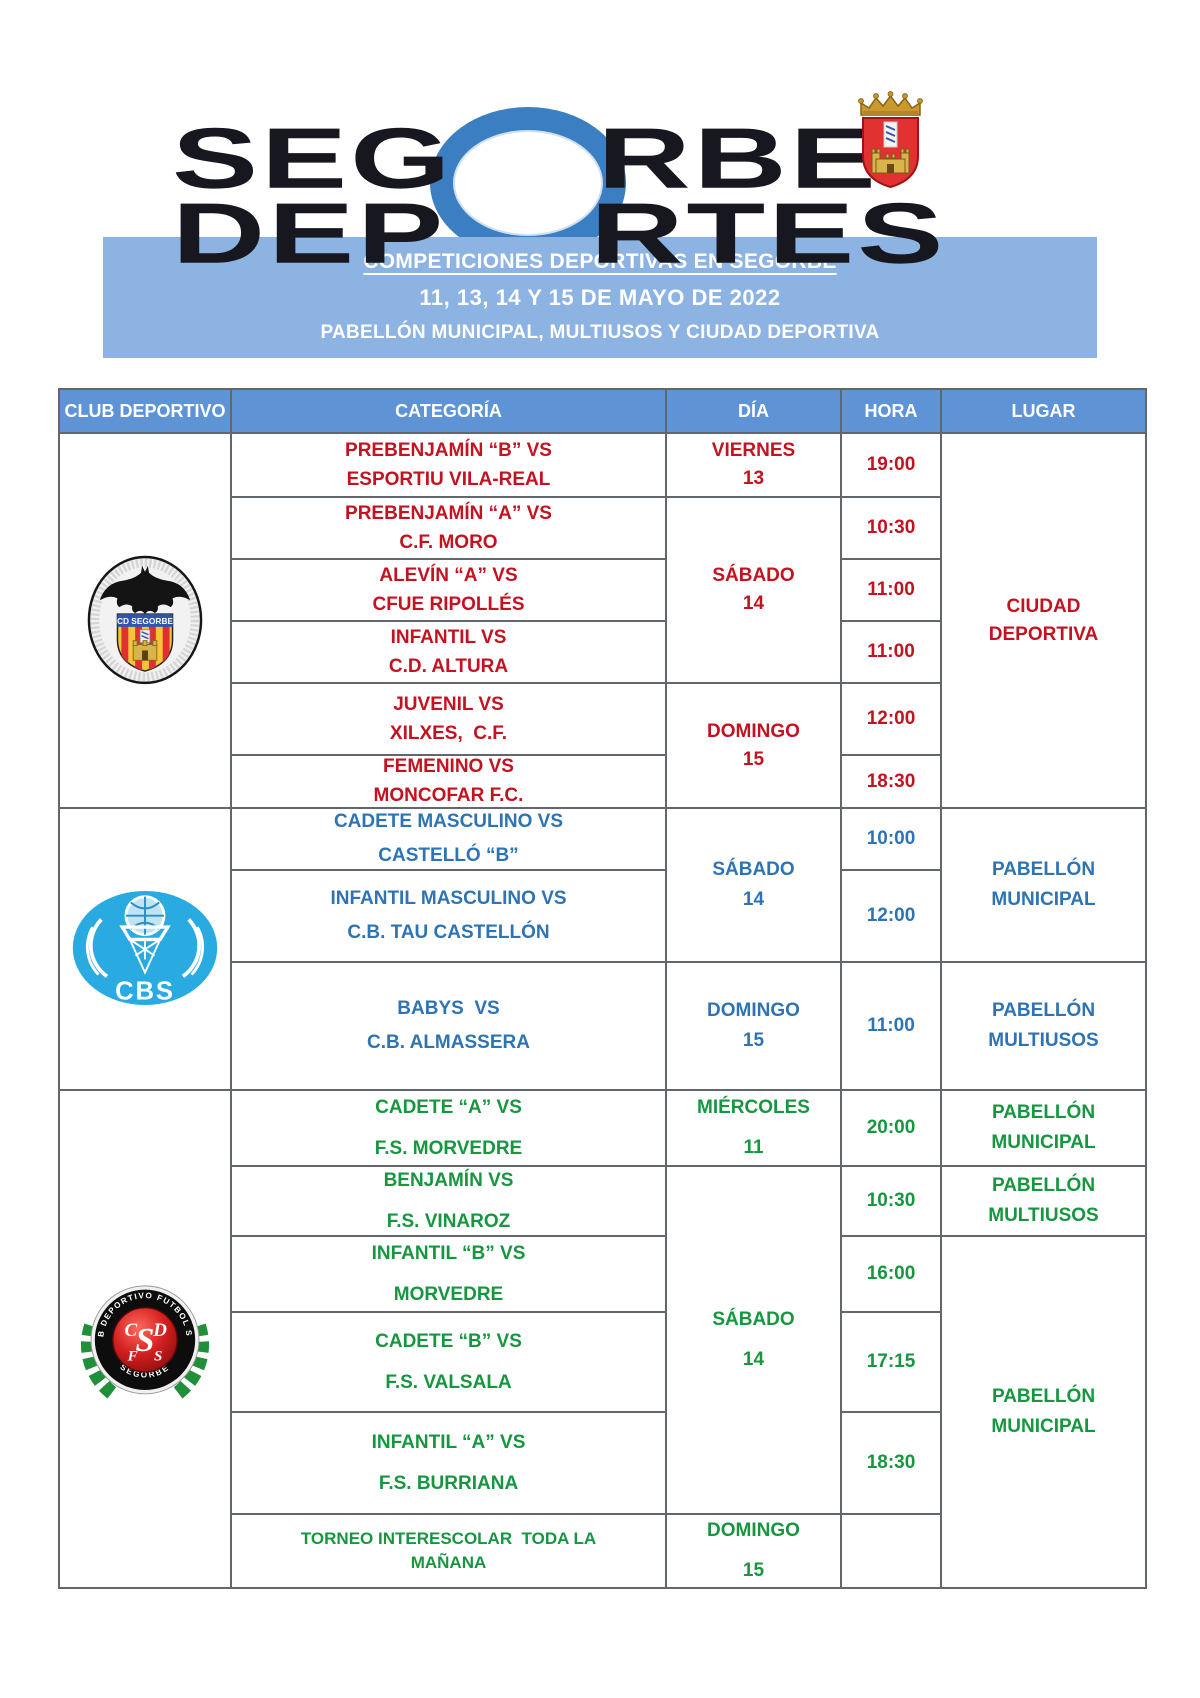  I want to click on header-categoria: CATEGORÍA, so click(448, 411).